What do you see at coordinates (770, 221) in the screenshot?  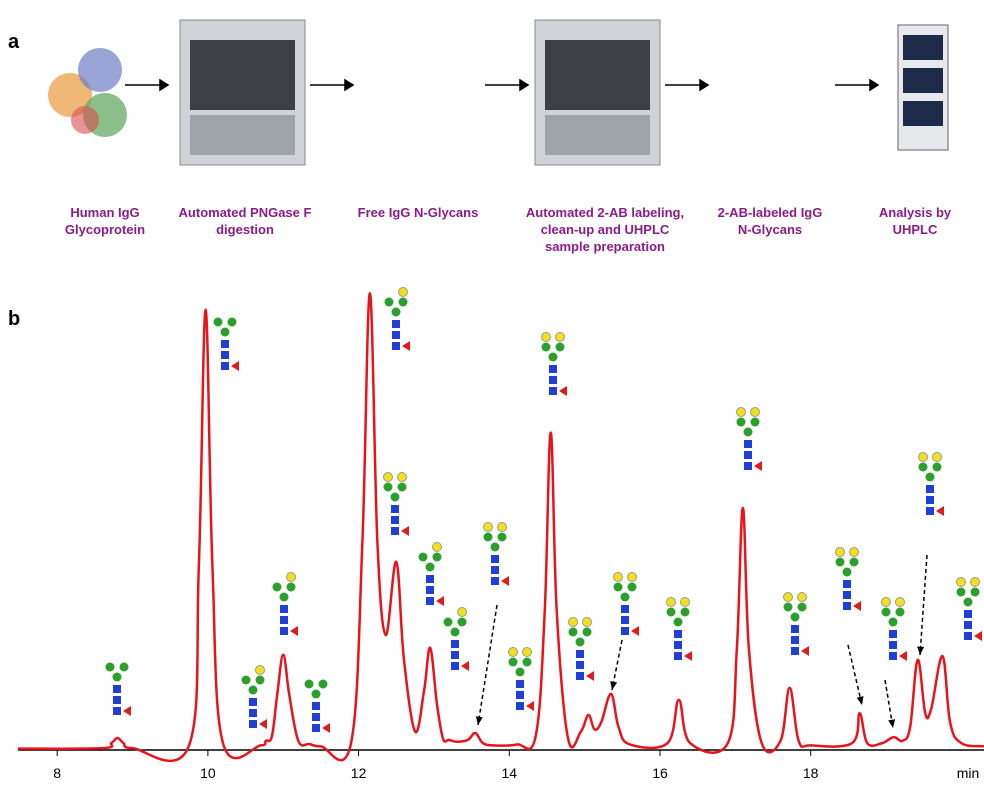 I see `step-label: 2-AB-labeled IgG N-Glycans` at bounding box center [770, 221].